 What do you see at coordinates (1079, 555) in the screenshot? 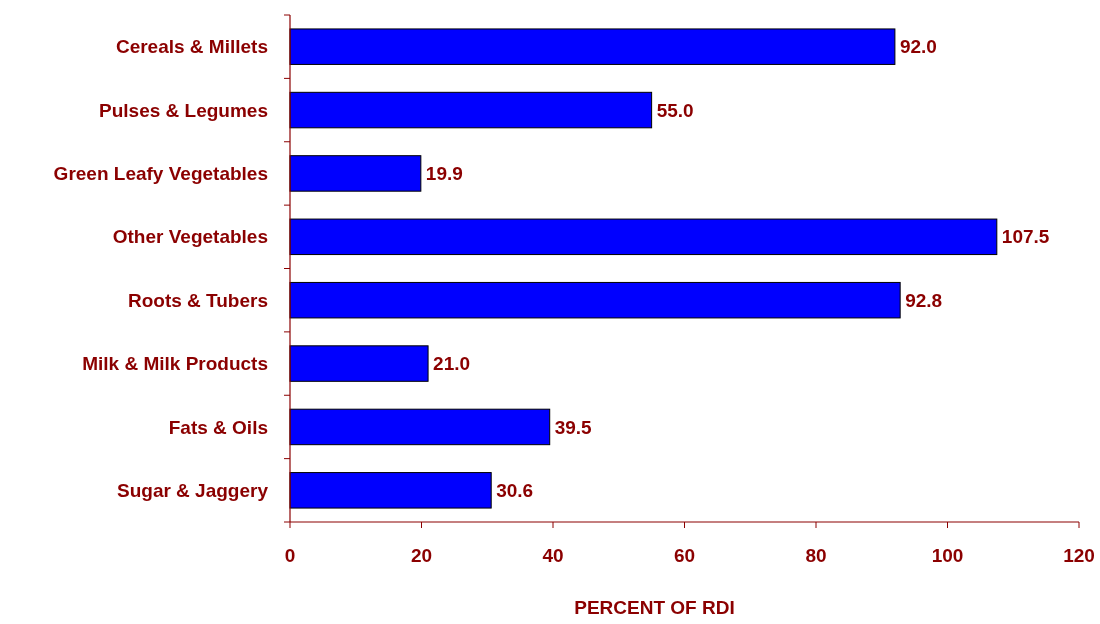
I see `x-tick-label: 120` at bounding box center [1079, 555].